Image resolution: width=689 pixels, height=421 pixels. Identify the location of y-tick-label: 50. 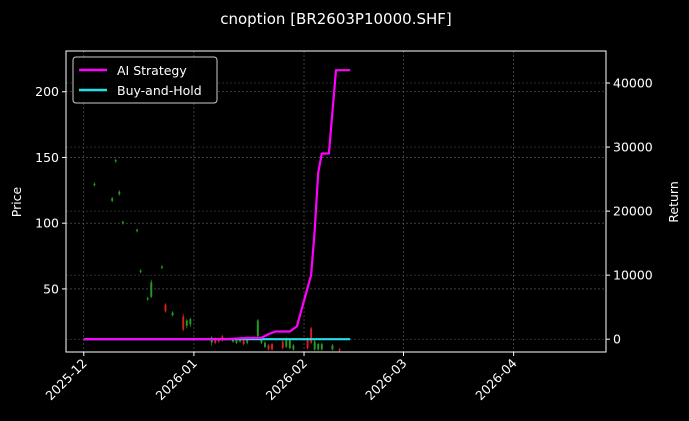
(51, 288).